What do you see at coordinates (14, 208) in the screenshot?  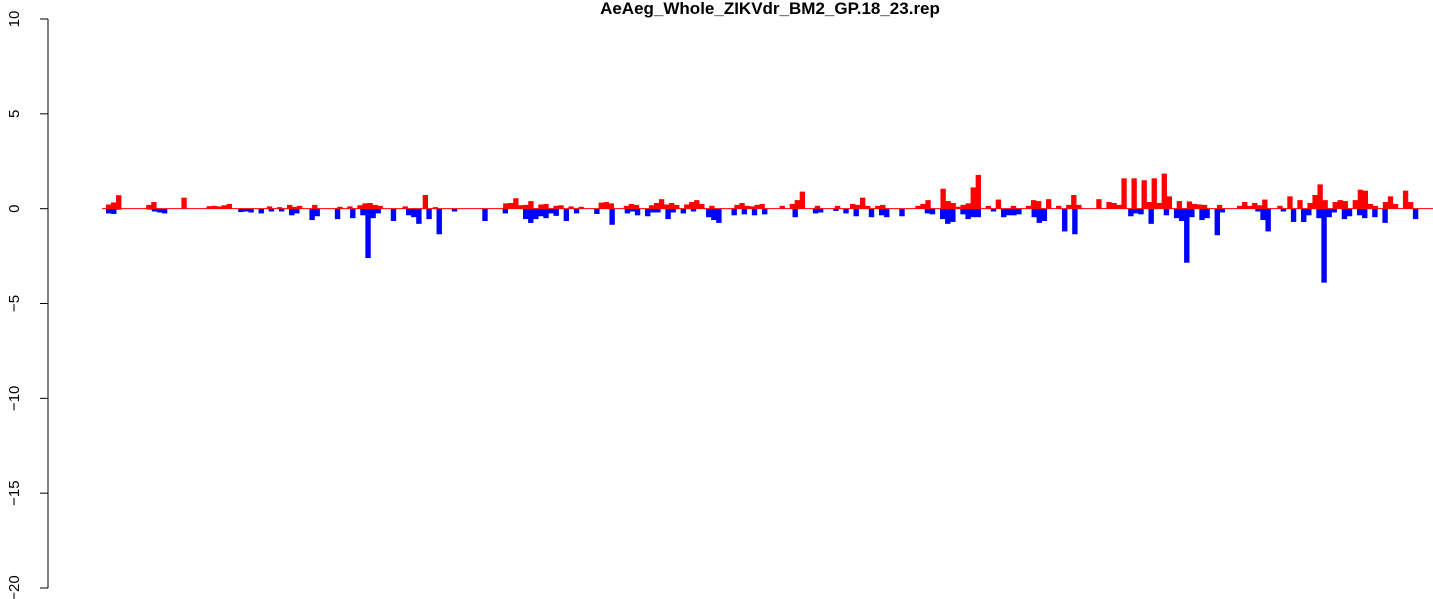 I see `y-tick-label: 0` at bounding box center [14, 208].